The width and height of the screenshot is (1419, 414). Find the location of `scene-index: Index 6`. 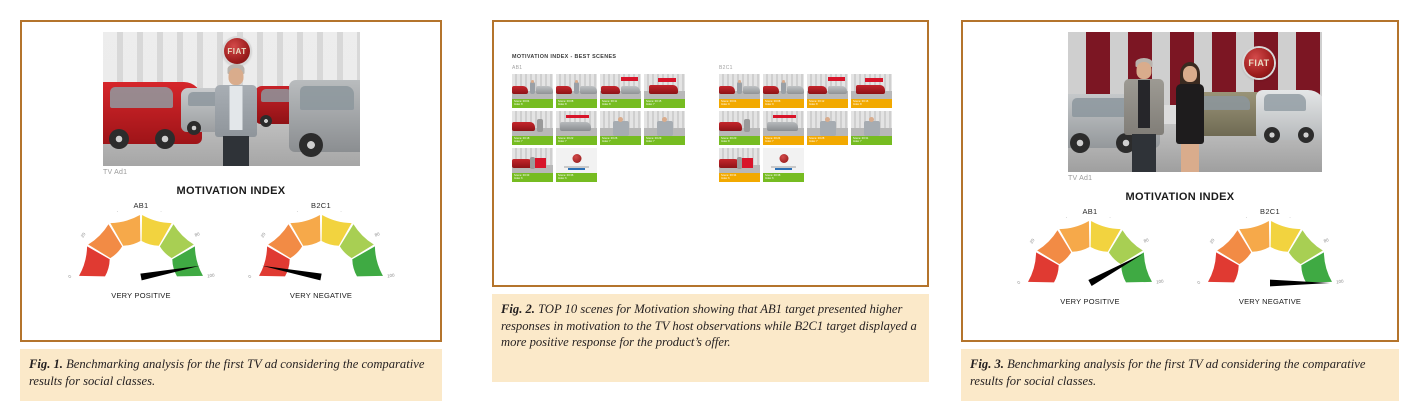

scene-index: Index 6 is located at coordinates (562, 179).